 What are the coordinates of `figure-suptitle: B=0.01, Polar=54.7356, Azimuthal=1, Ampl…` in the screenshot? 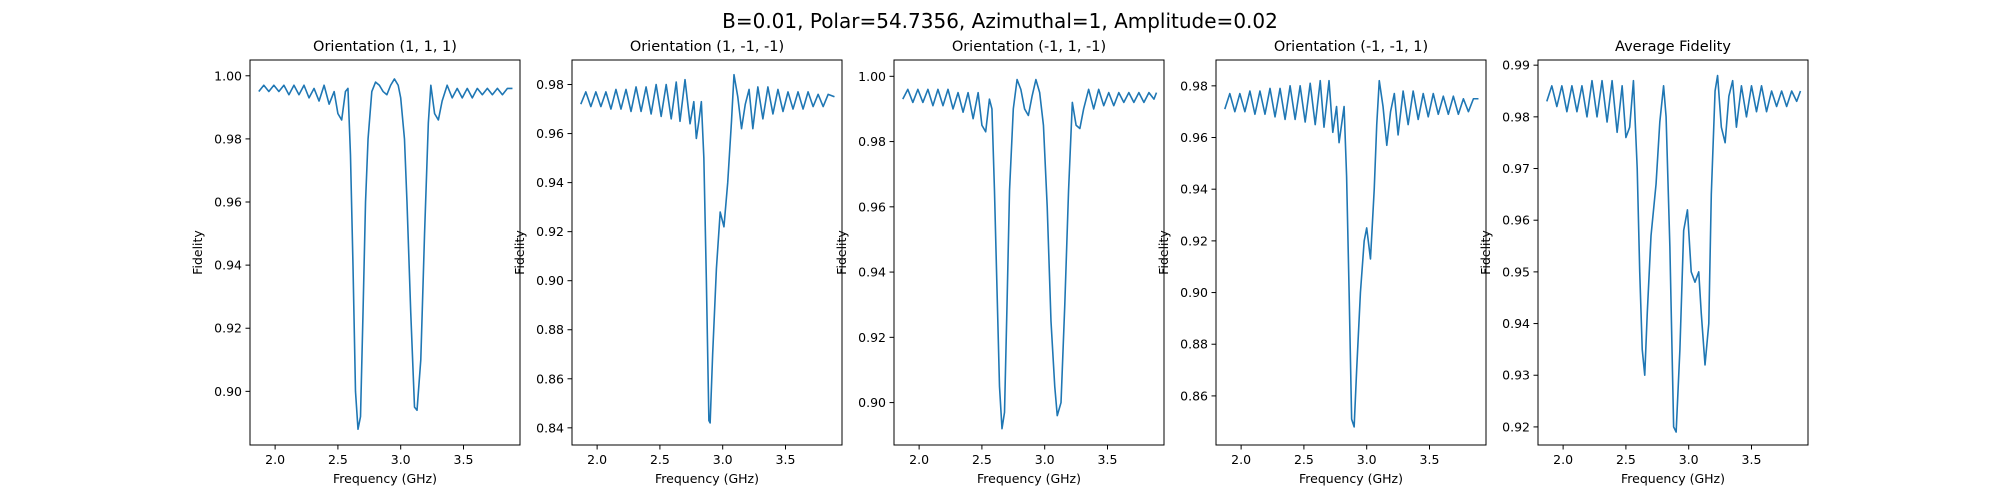 It's located at (1000, 21).